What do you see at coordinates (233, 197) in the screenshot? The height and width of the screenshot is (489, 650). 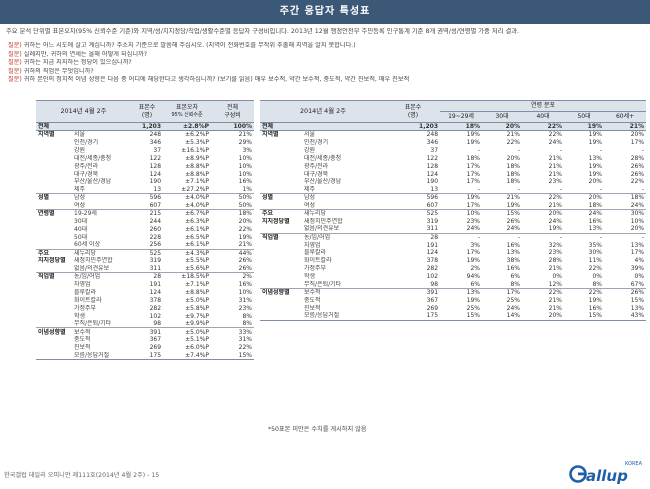 I see `row-composition: 50%` at bounding box center [233, 197].